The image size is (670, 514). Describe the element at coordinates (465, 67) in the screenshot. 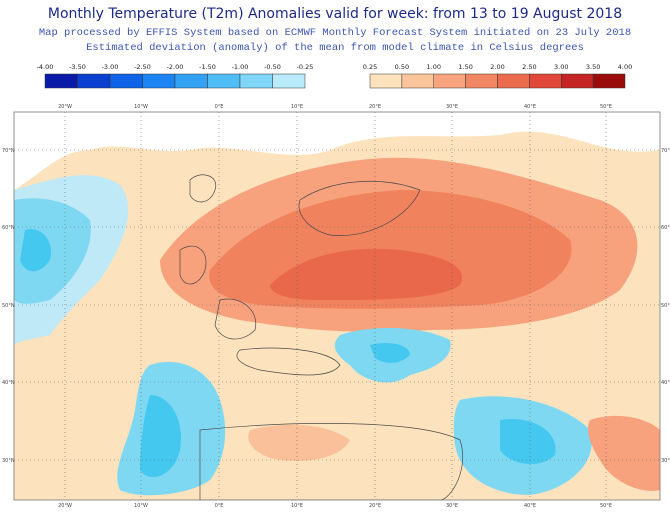

I see `legend-label: 1.50` at that location.